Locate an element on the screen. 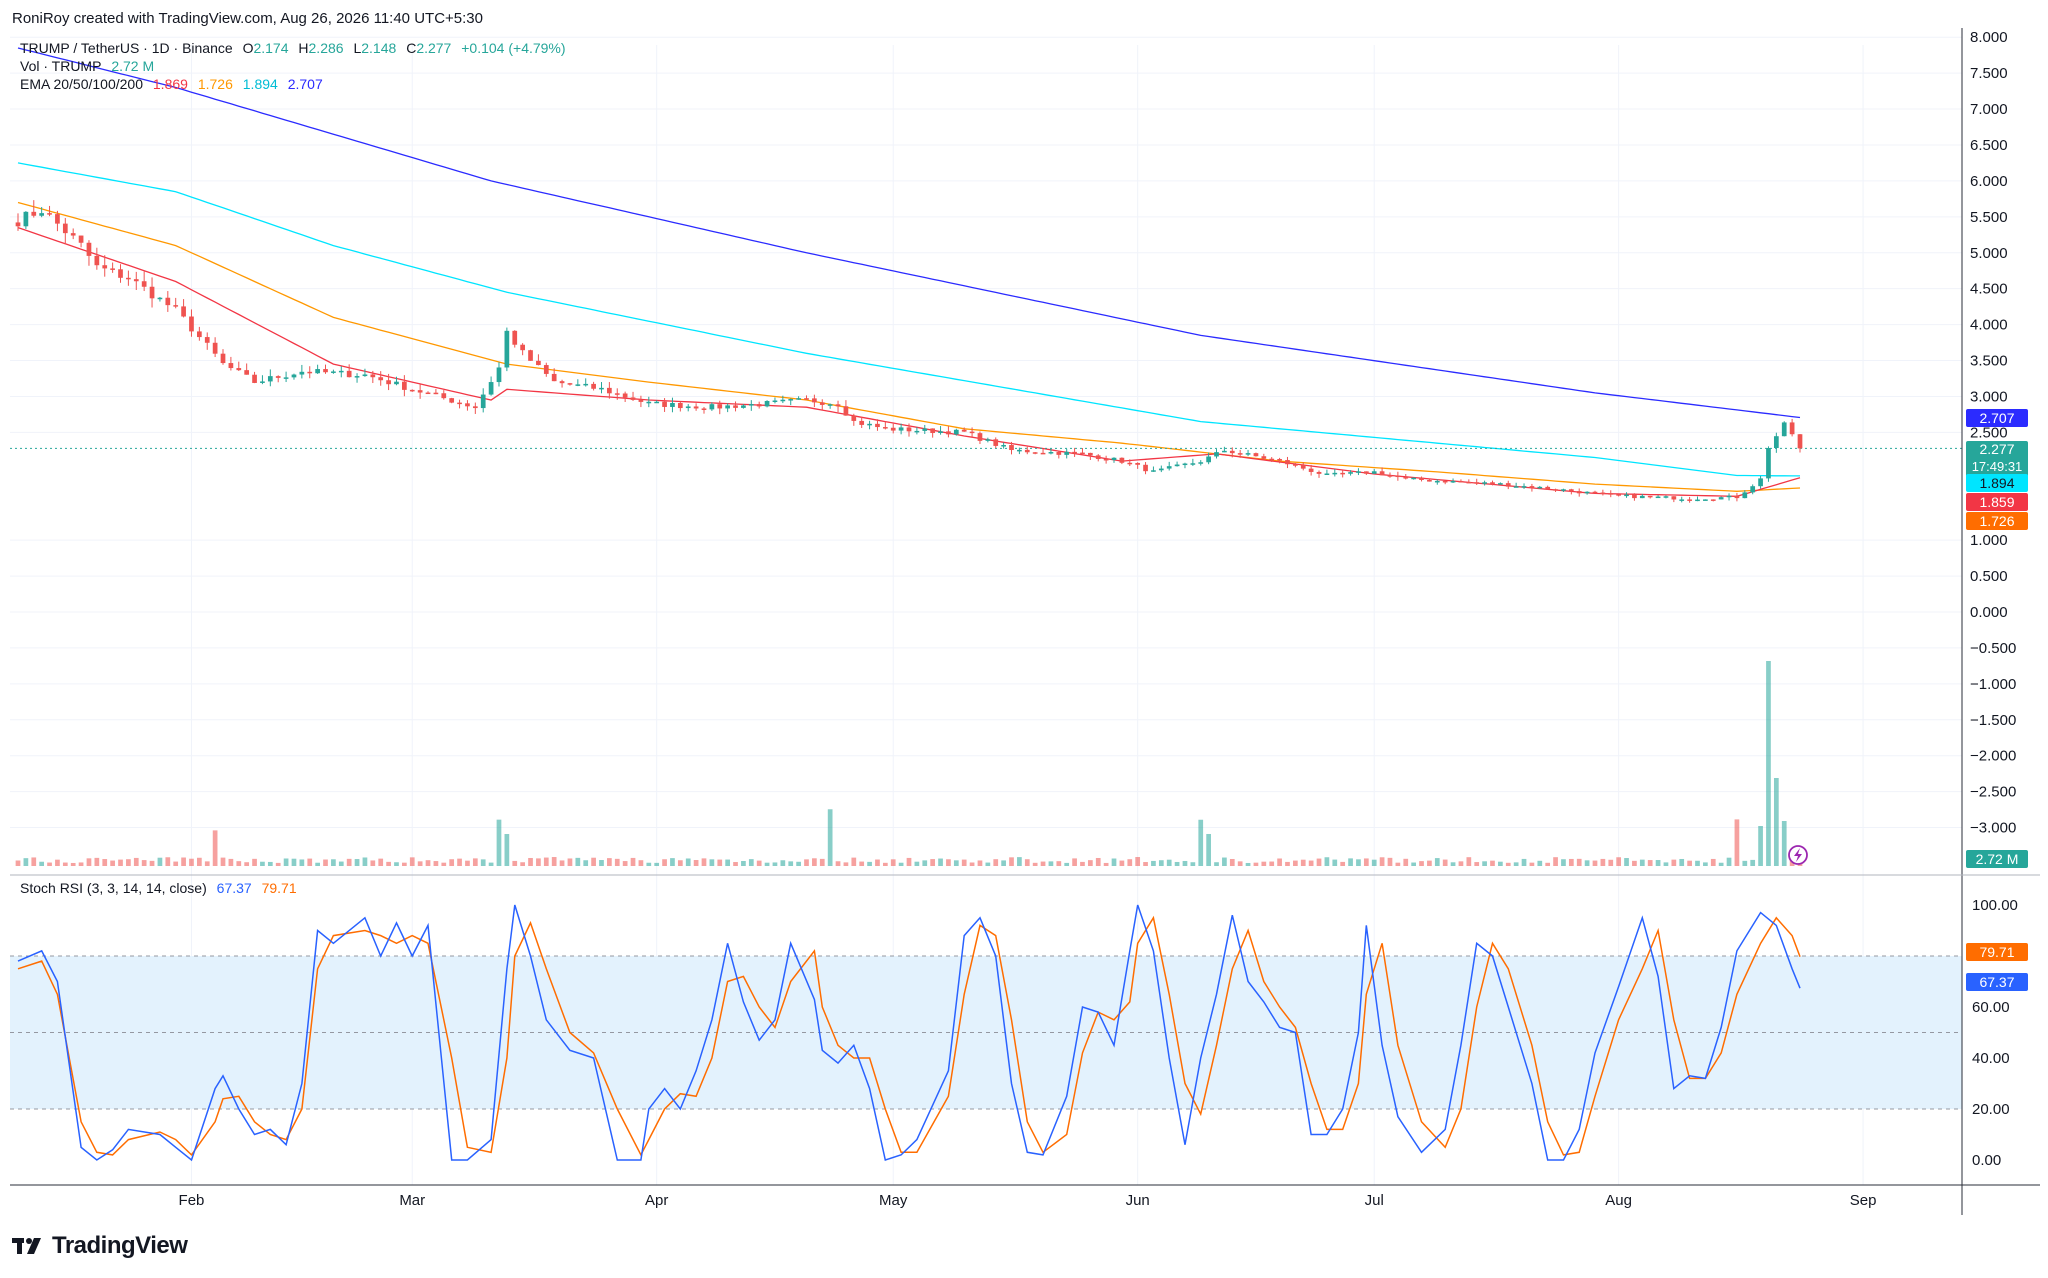  stoch-tick-label: 20.00 is located at coordinates (1991, 1109).